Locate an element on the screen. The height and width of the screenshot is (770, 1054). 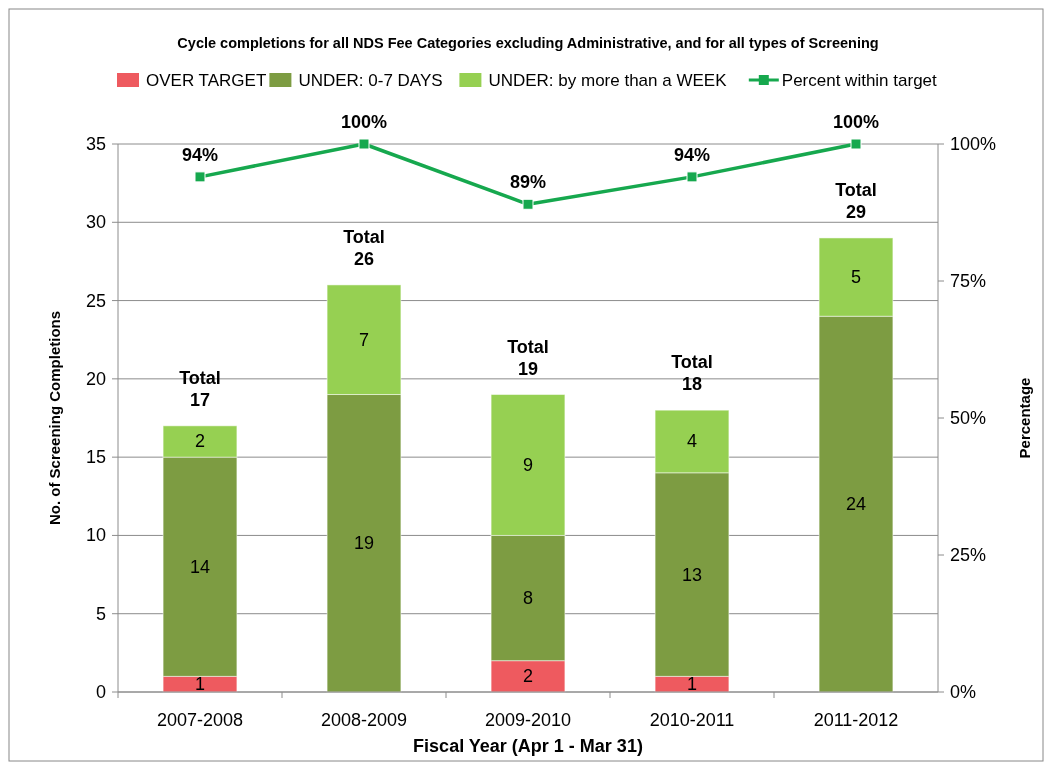
x-tick-label: 2011-2012 is located at coordinates (856, 720).